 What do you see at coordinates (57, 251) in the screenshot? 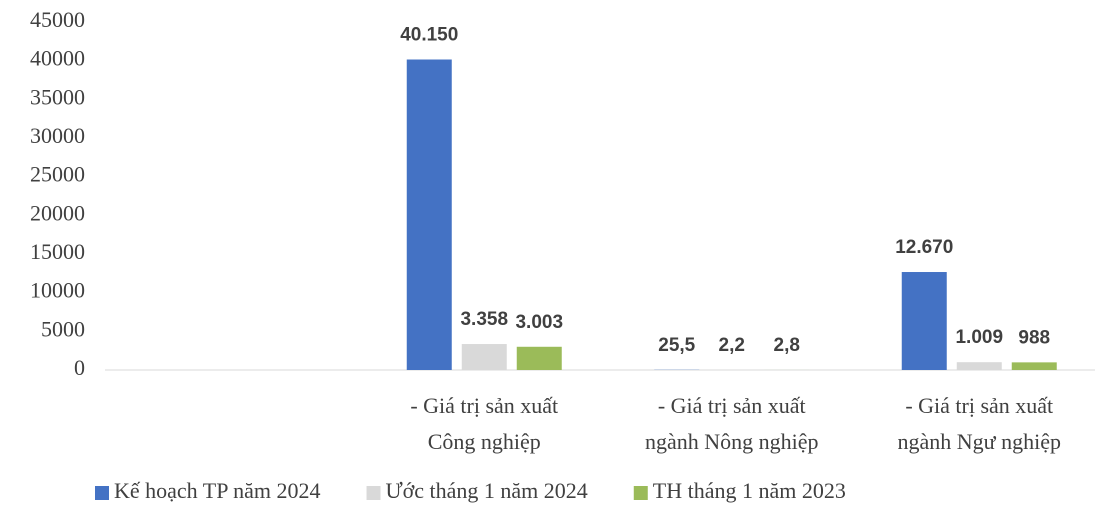
I see `y-tick-label: 15000` at bounding box center [57, 251].